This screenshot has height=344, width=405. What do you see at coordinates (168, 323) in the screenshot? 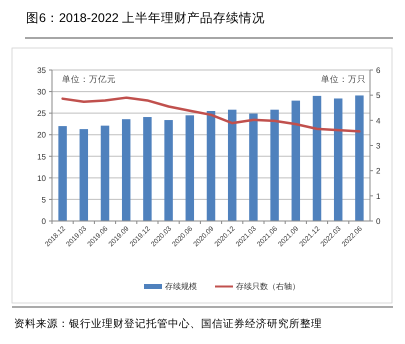
I see `text: 资料来源：银行业理财登记托管中心、国信证券经济研究所整理` at bounding box center [168, 323].